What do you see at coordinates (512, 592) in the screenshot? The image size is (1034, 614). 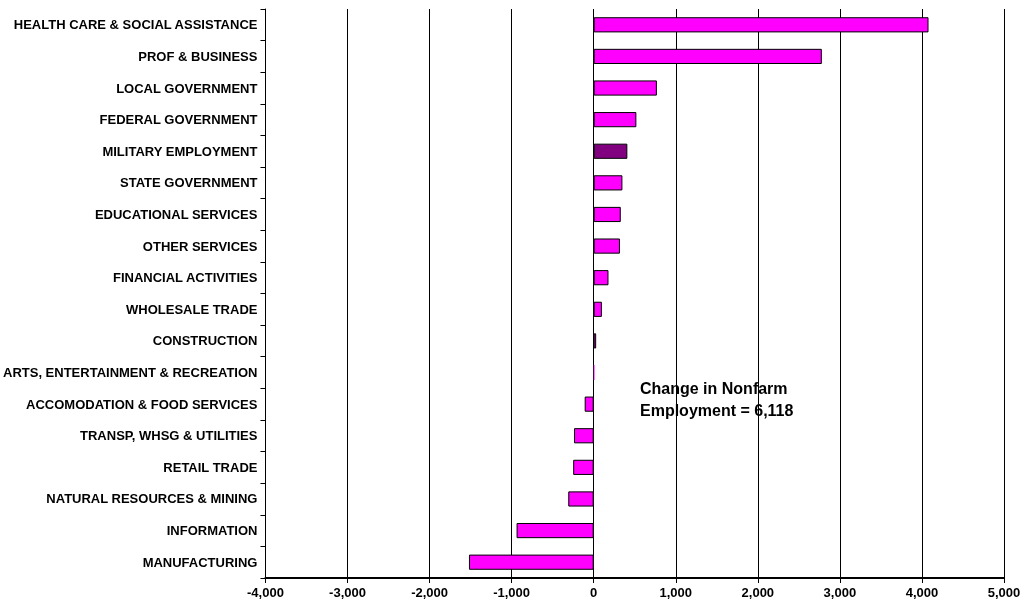 I see `x-tick-label: -1,000` at bounding box center [512, 592].